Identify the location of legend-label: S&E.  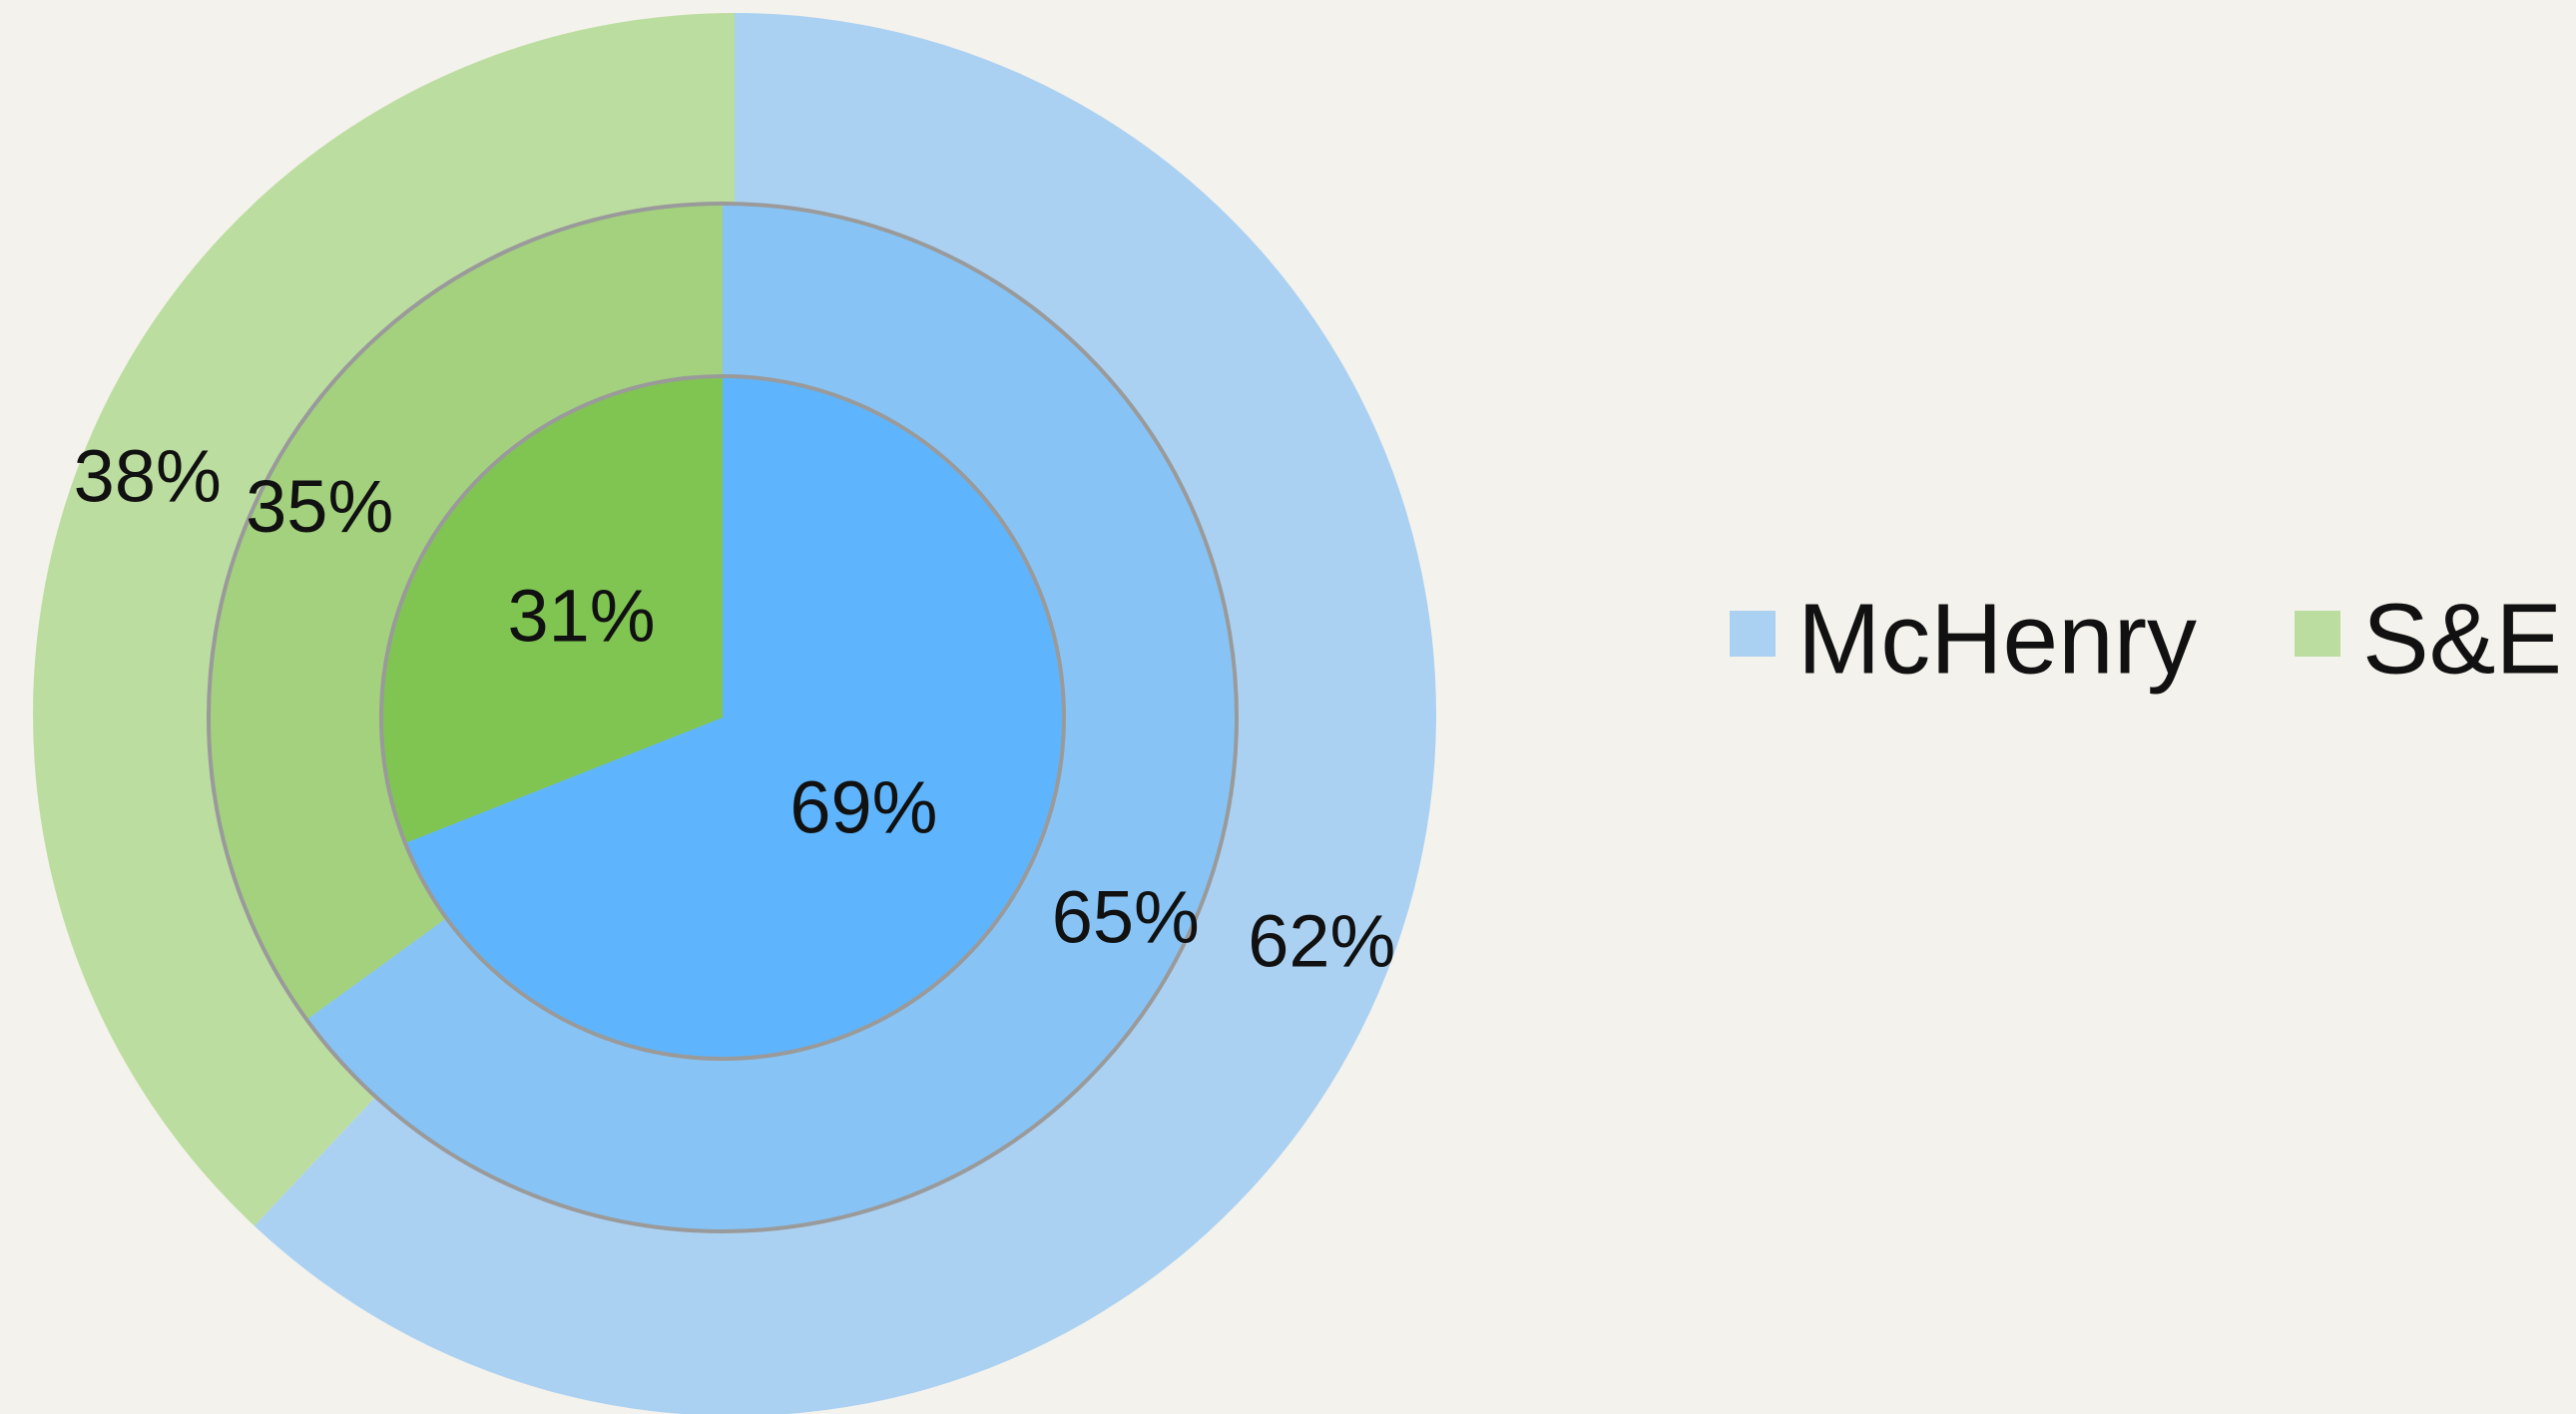
(2462, 639).